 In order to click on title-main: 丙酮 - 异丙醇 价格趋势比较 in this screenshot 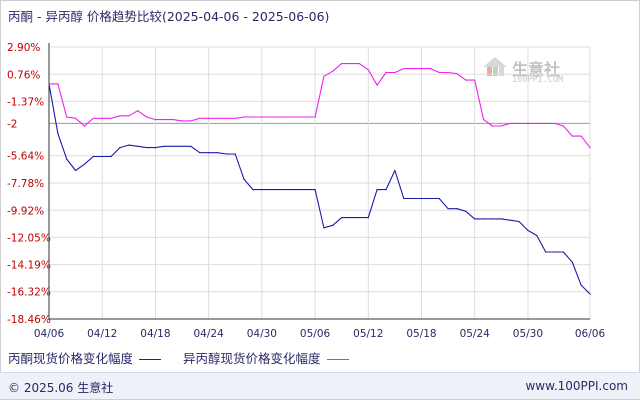, I will do `click(85, 16)`.